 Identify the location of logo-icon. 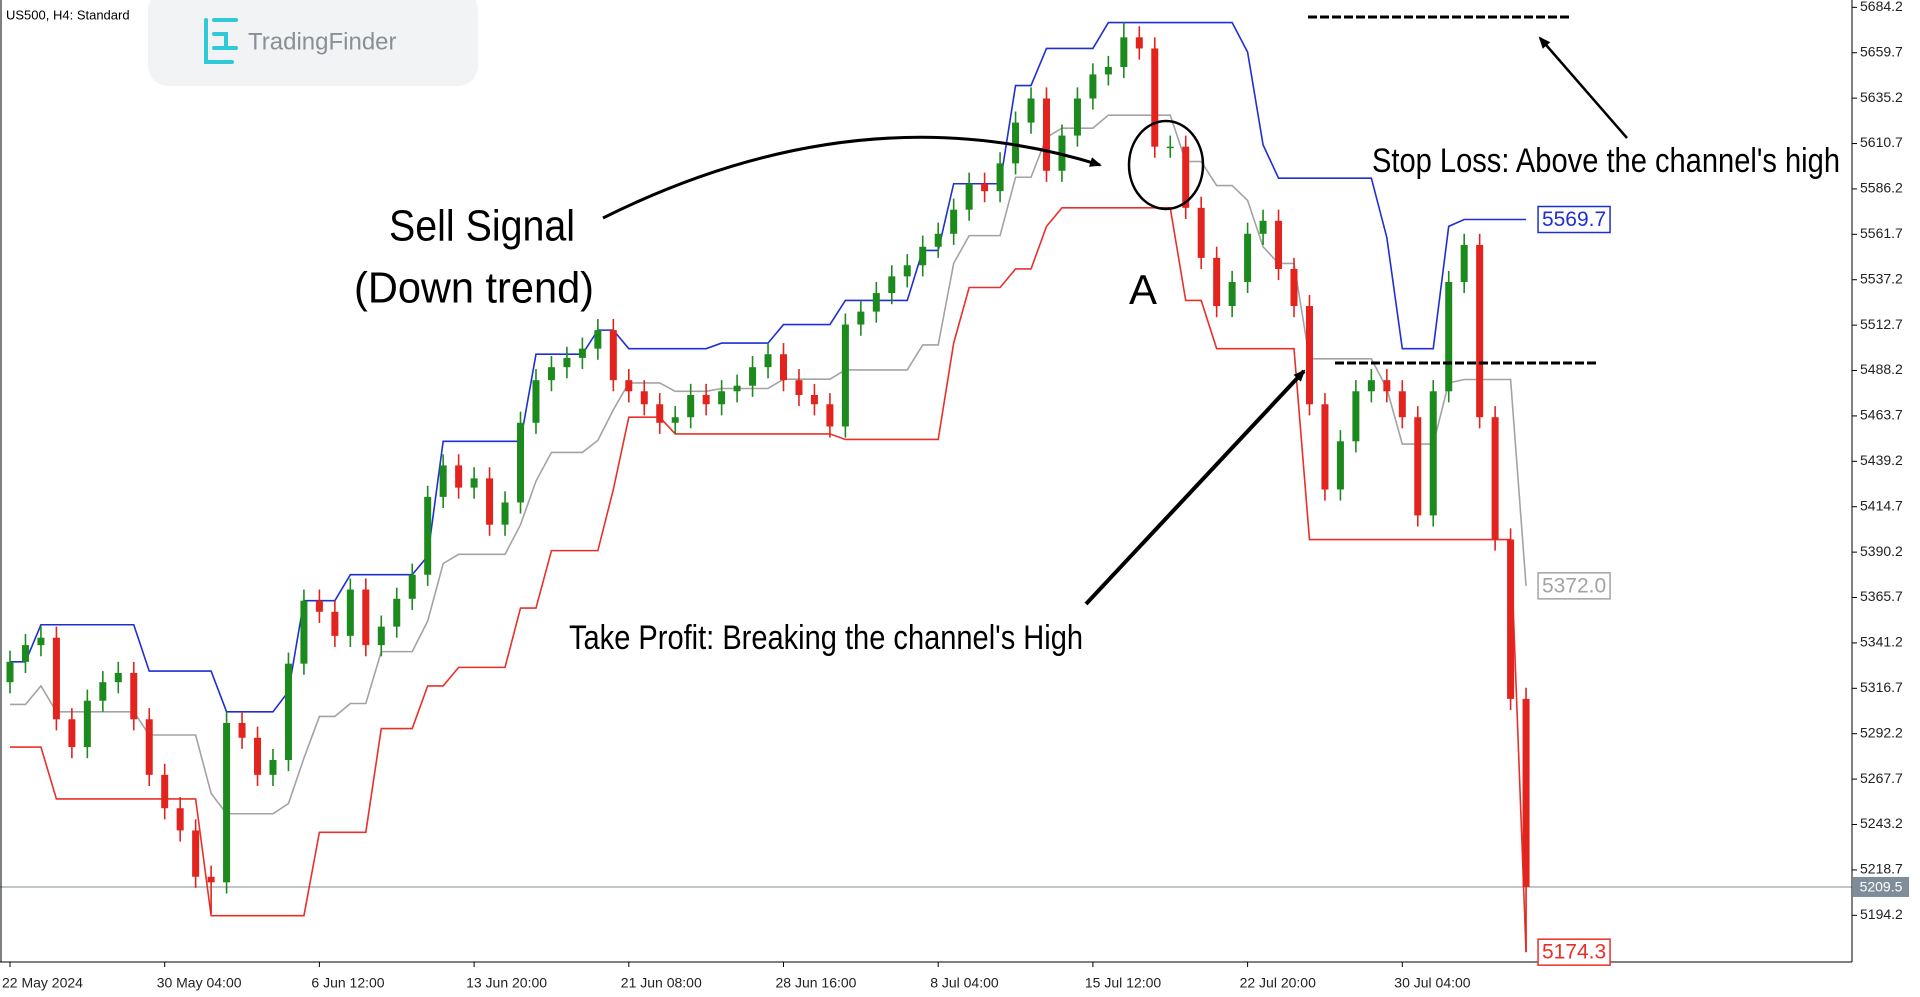
(221, 41).